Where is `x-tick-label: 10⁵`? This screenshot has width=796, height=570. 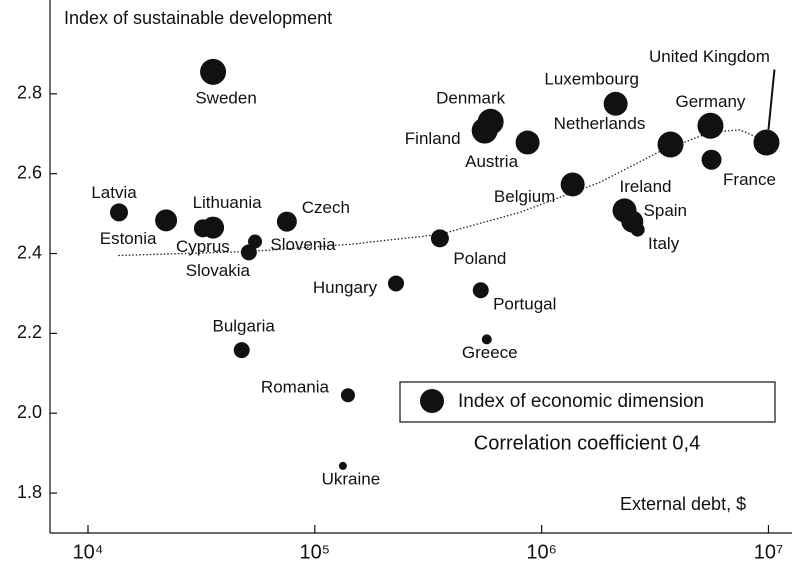
x-tick-label: 10⁵ is located at coordinates (315, 552).